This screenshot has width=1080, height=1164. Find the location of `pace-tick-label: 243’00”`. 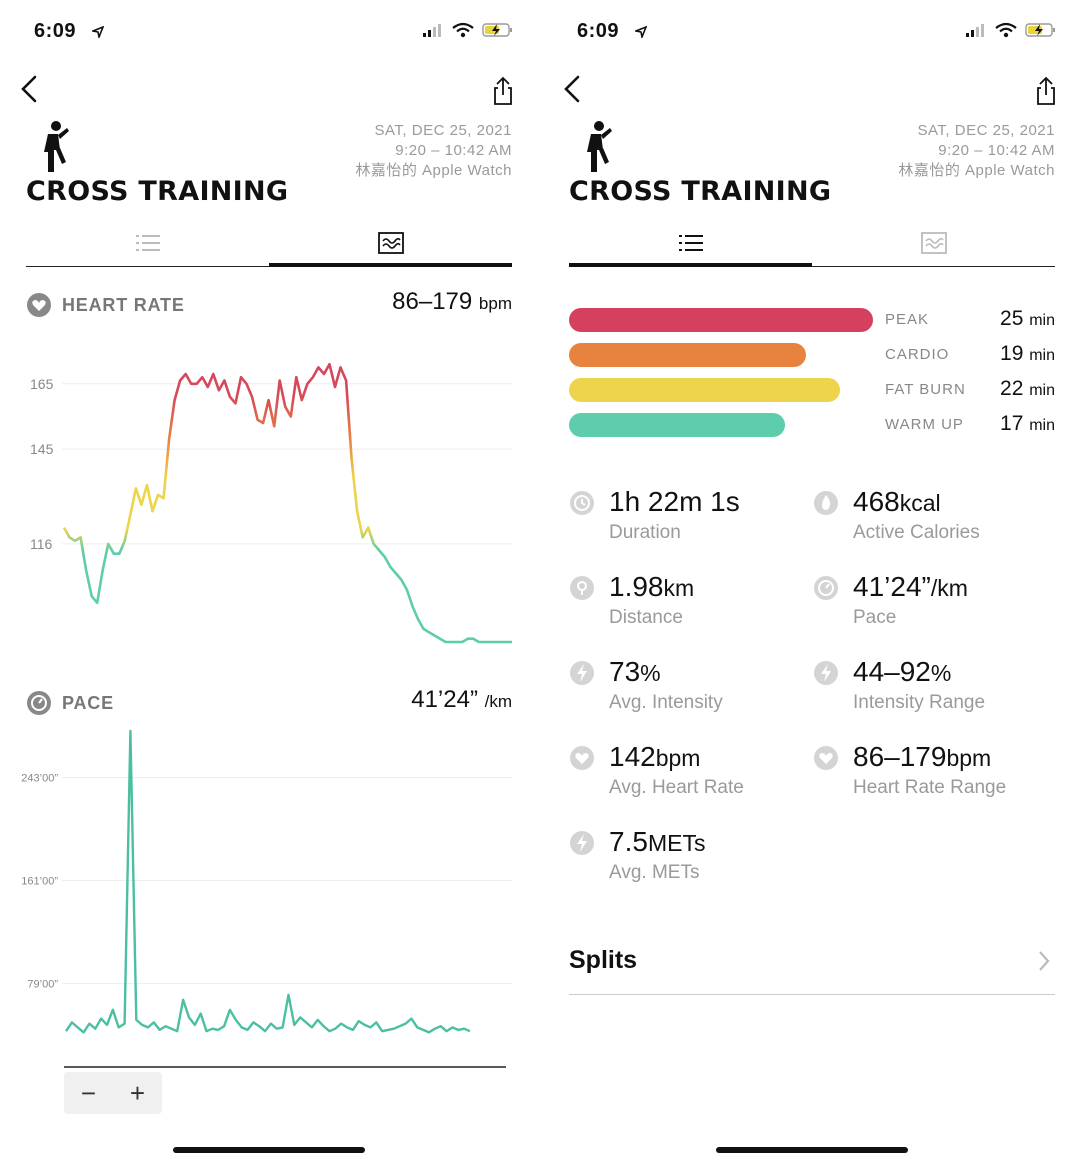

pace-tick-label: 243’00” is located at coordinates (39, 778).